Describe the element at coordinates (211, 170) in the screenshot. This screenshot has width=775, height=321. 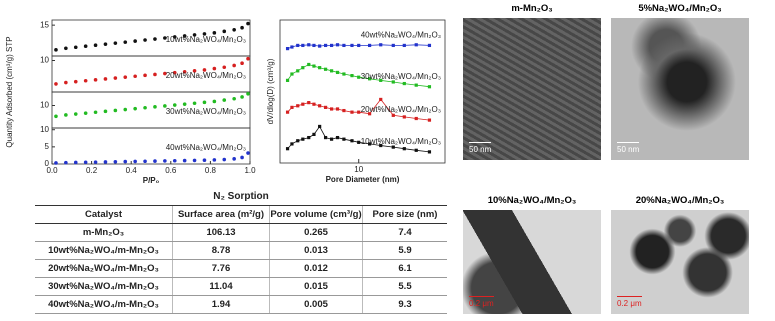
I see `x-tick-label: 0.8` at that location.